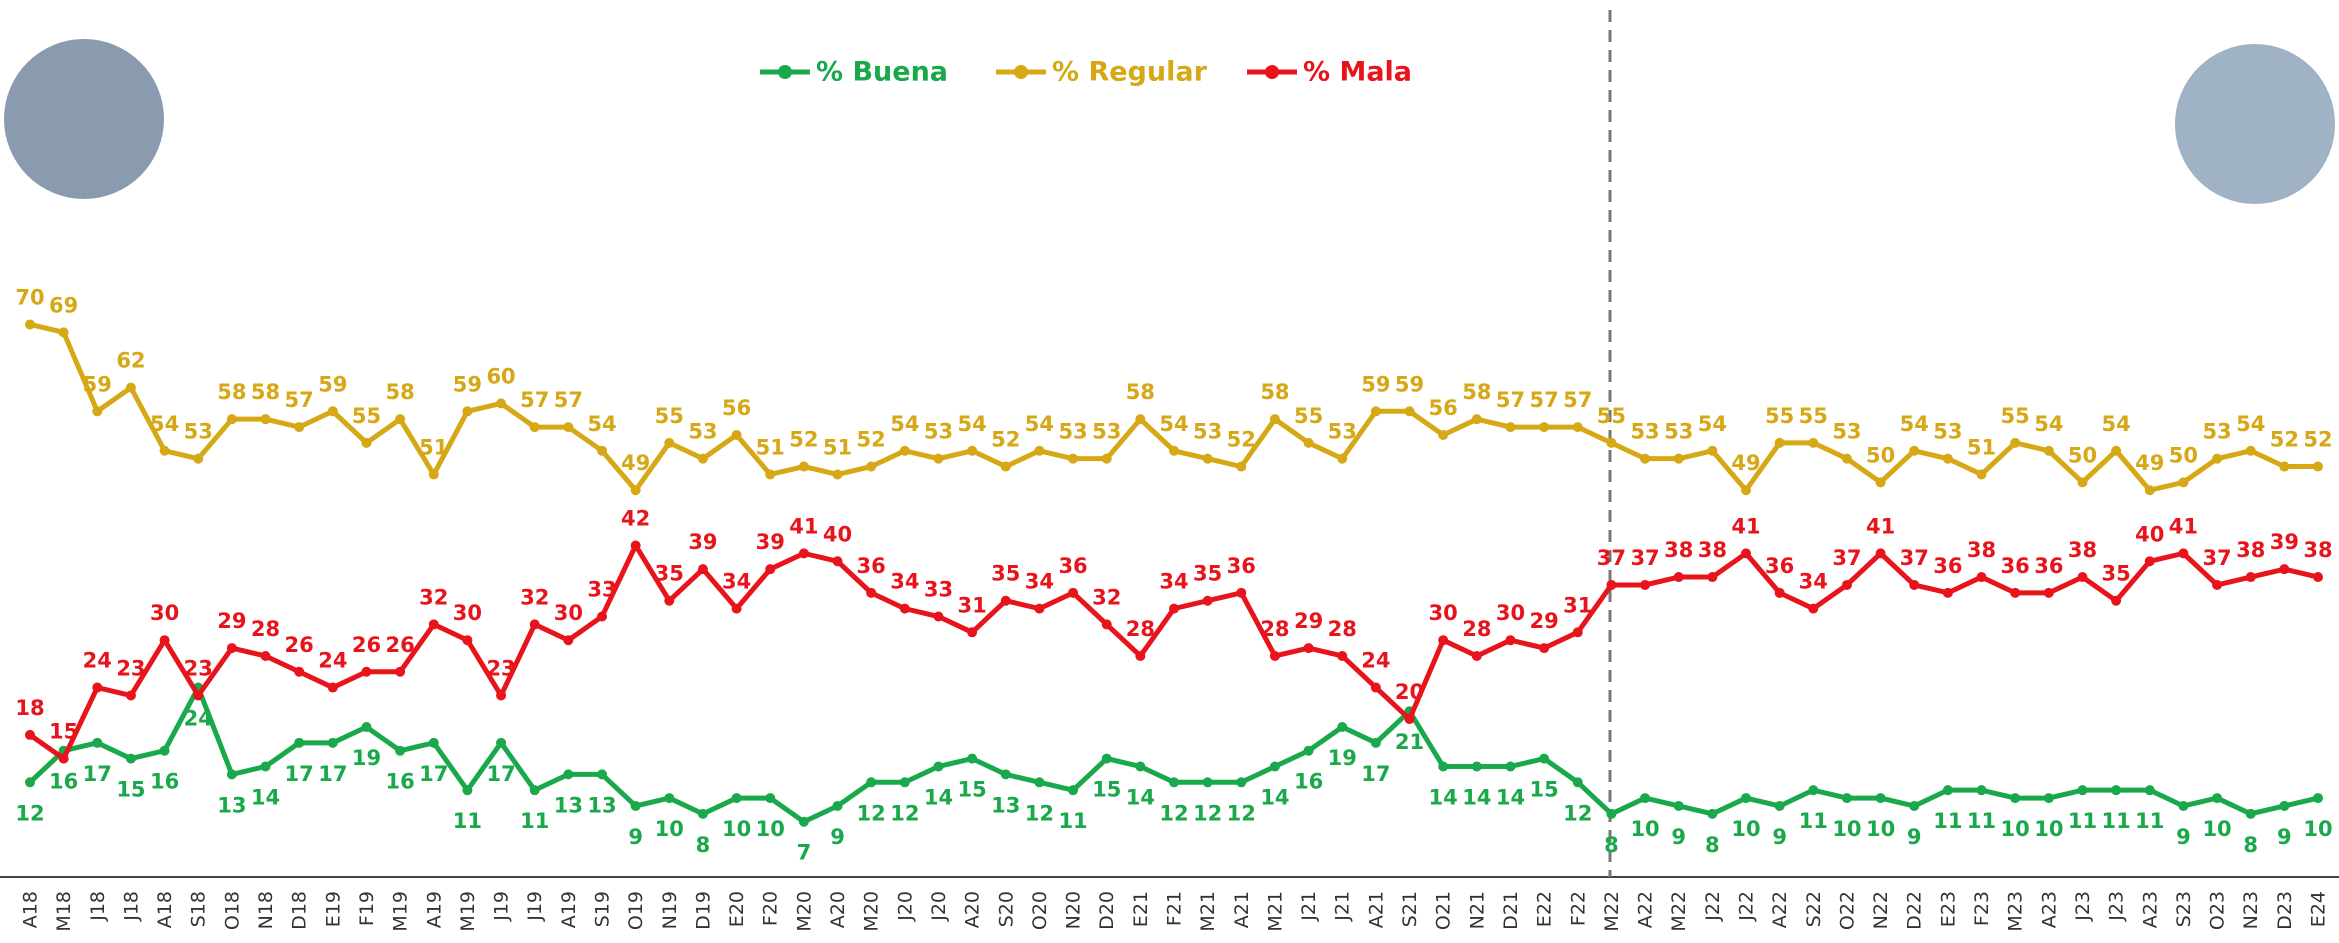 This screenshot has height=943, width=2339. Describe the element at coordinates (1745, 526) in the screenshot. I see `data-label: 41` at that location.